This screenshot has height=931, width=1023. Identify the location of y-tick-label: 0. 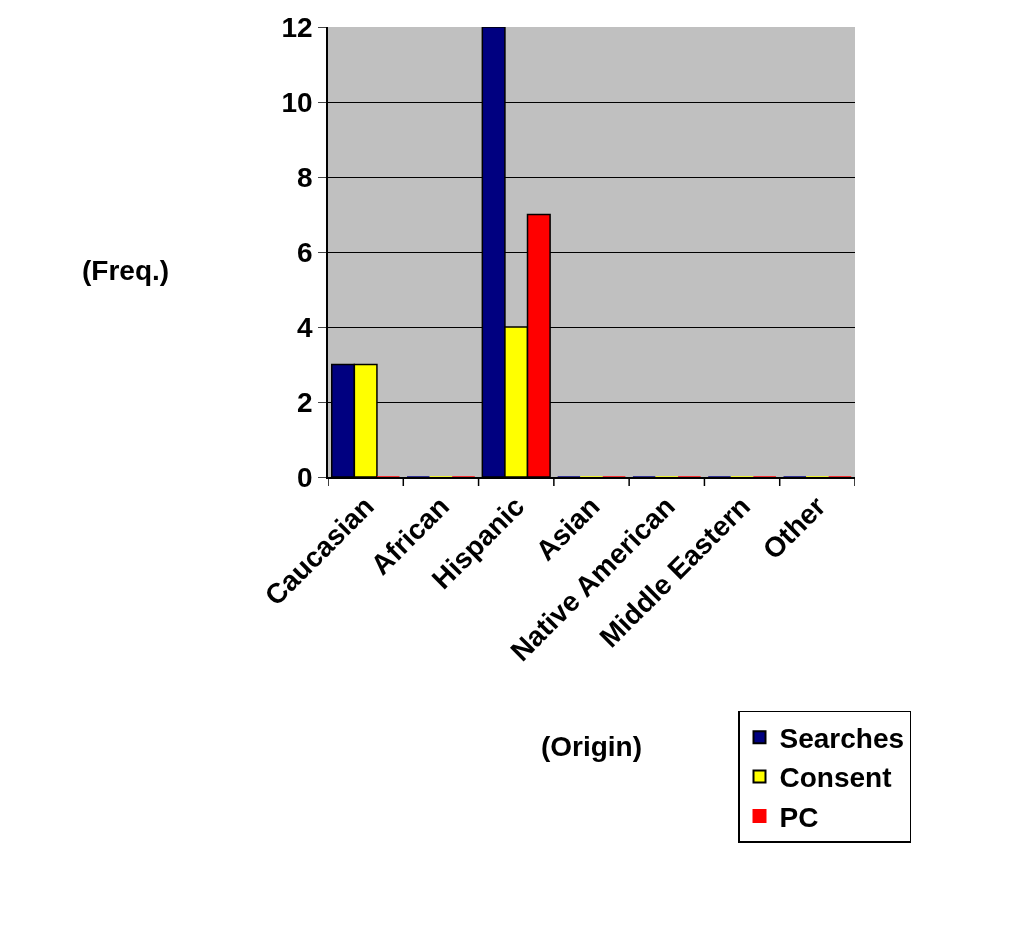
(305, 477).